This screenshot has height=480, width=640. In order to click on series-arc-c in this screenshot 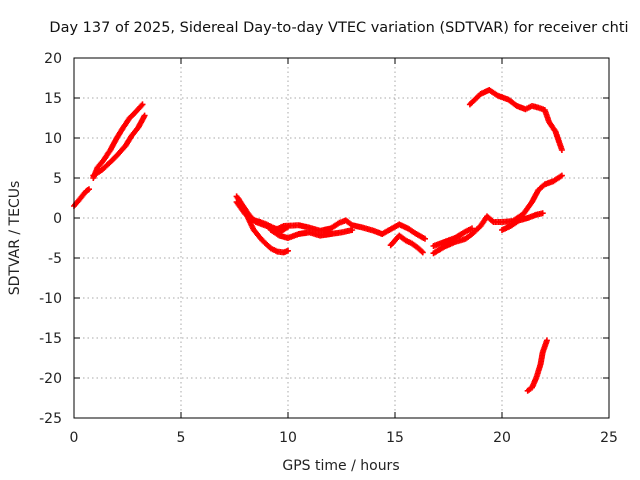, I will do `click(119, 145)`.